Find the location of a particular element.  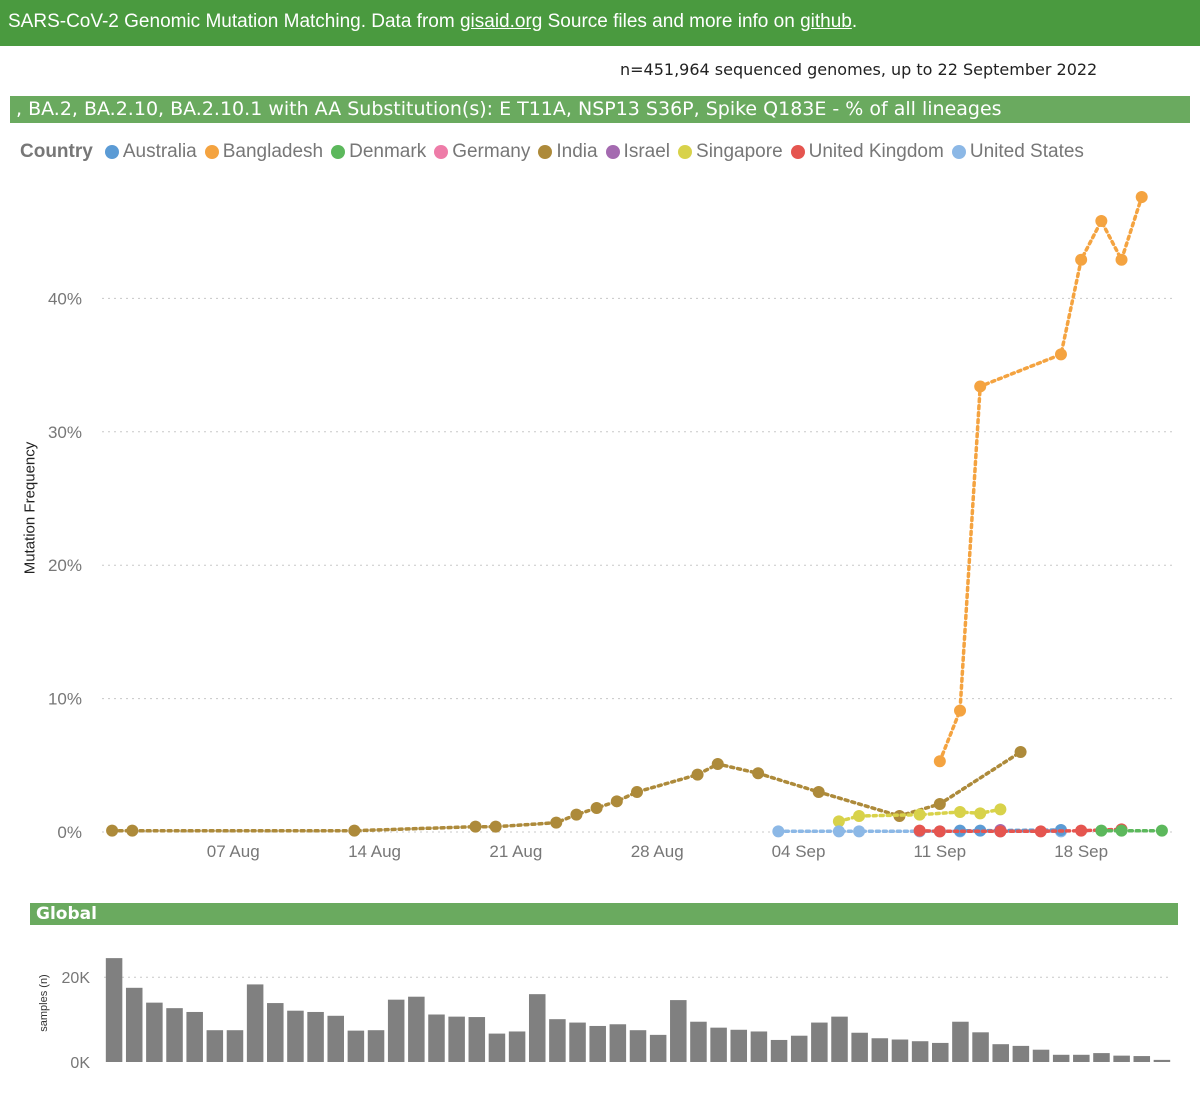

legend-item-denmark: Denmark is located at coordinates (378, 152).